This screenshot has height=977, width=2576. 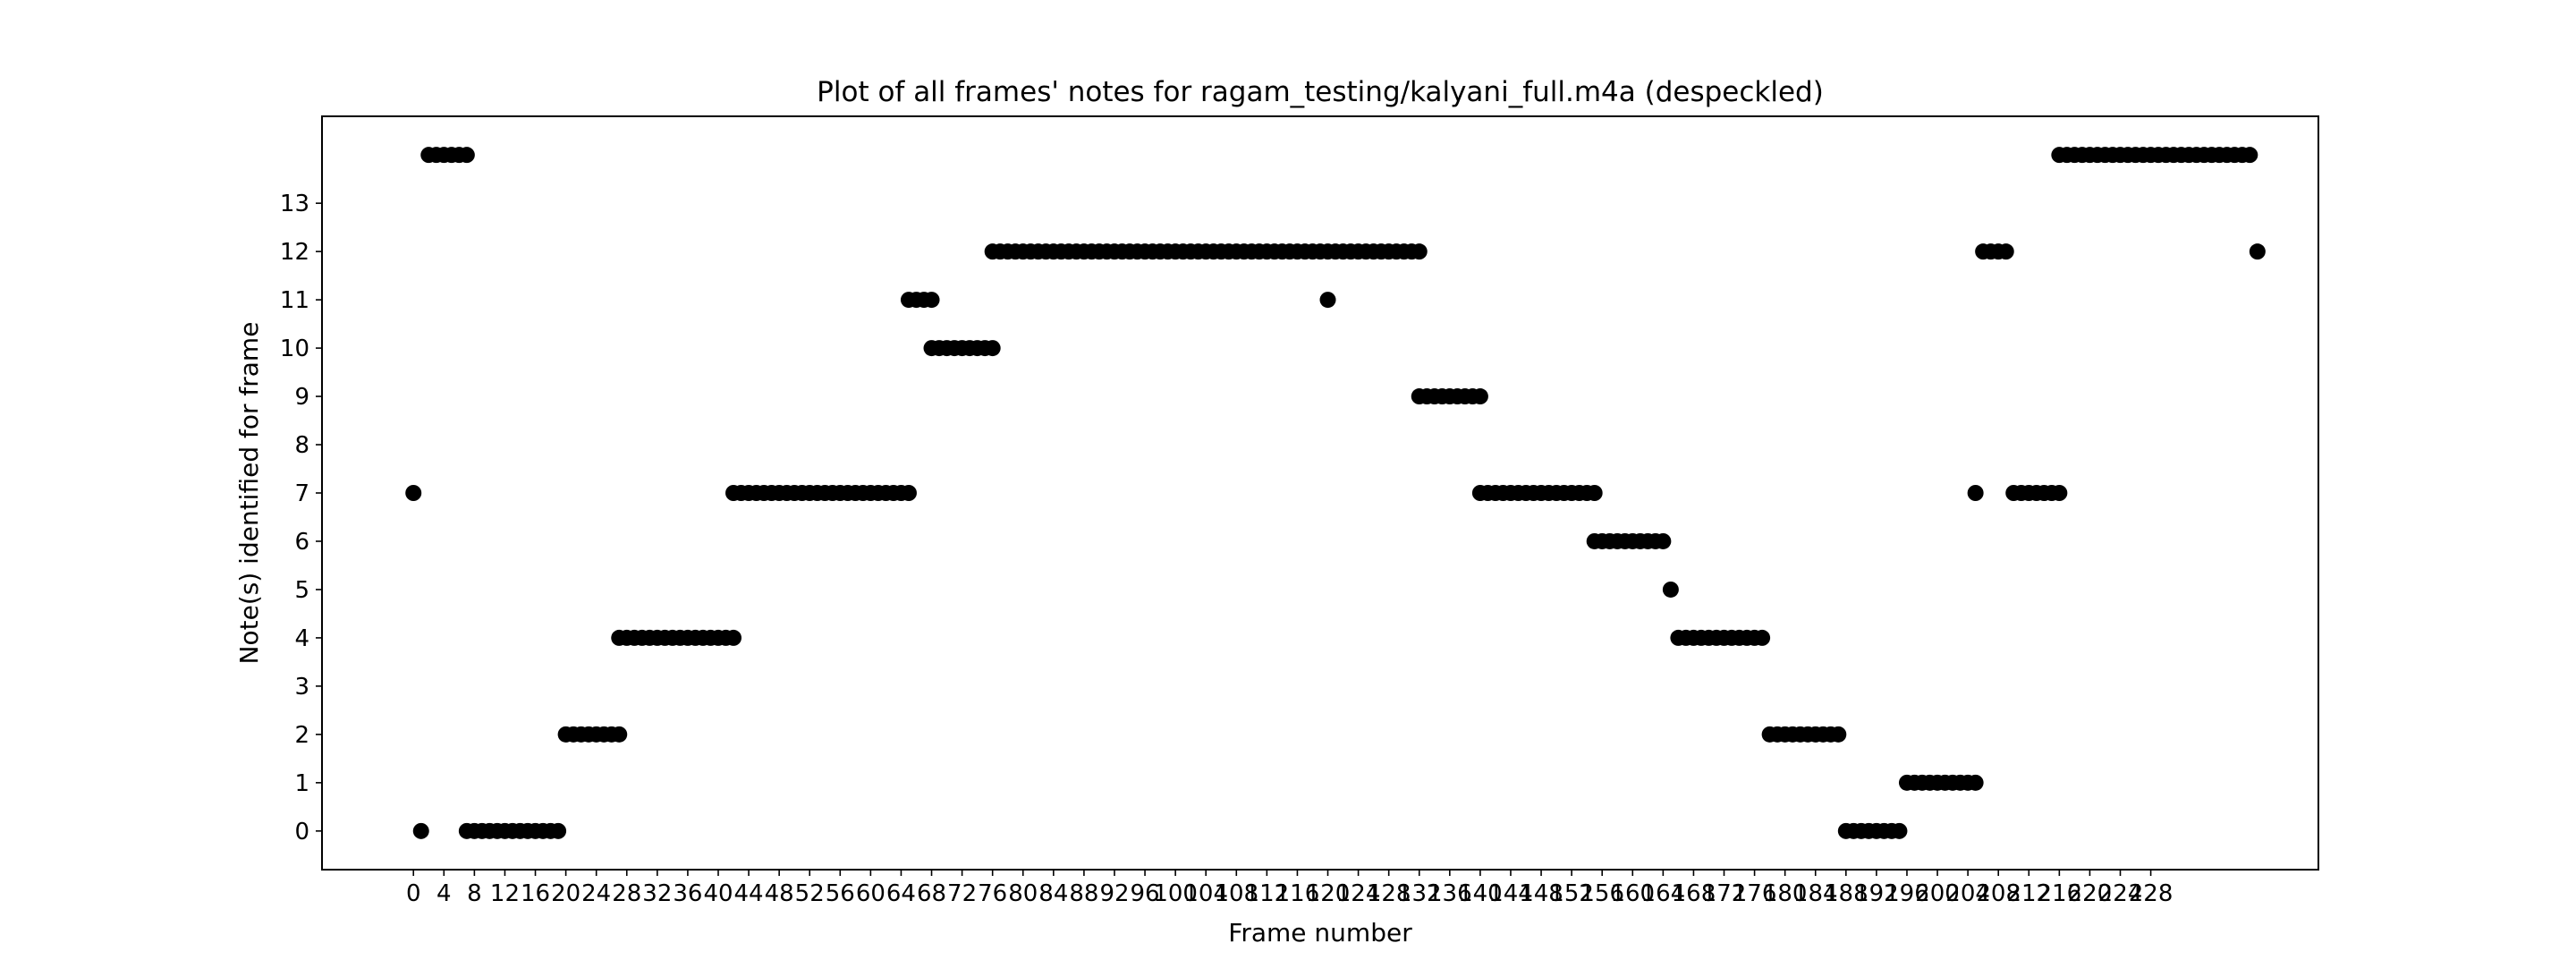 I want to click on x-tick-label: 200, so click(x=1937, y=894).